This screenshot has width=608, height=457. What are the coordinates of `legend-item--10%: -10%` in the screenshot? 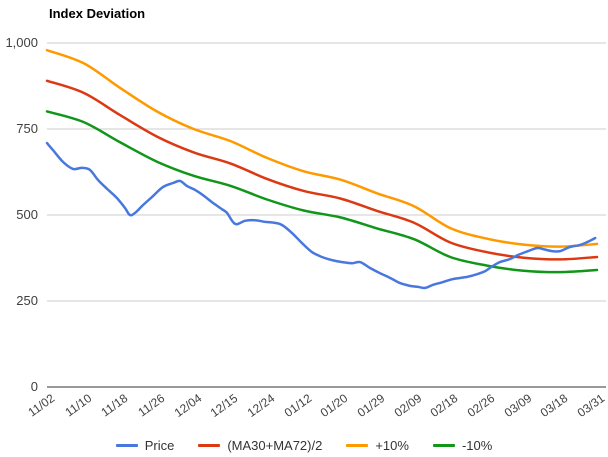 It's located at (462, 445).